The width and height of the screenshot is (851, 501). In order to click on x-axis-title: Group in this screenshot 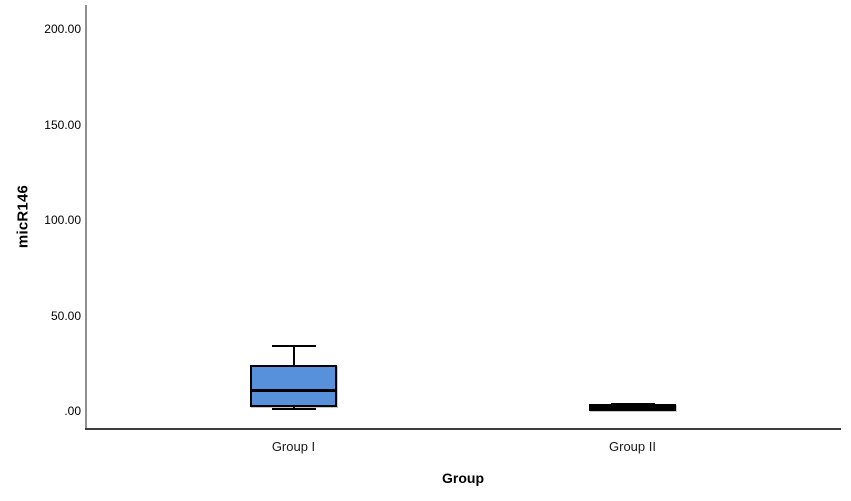, I will do `click(463, 478)`.